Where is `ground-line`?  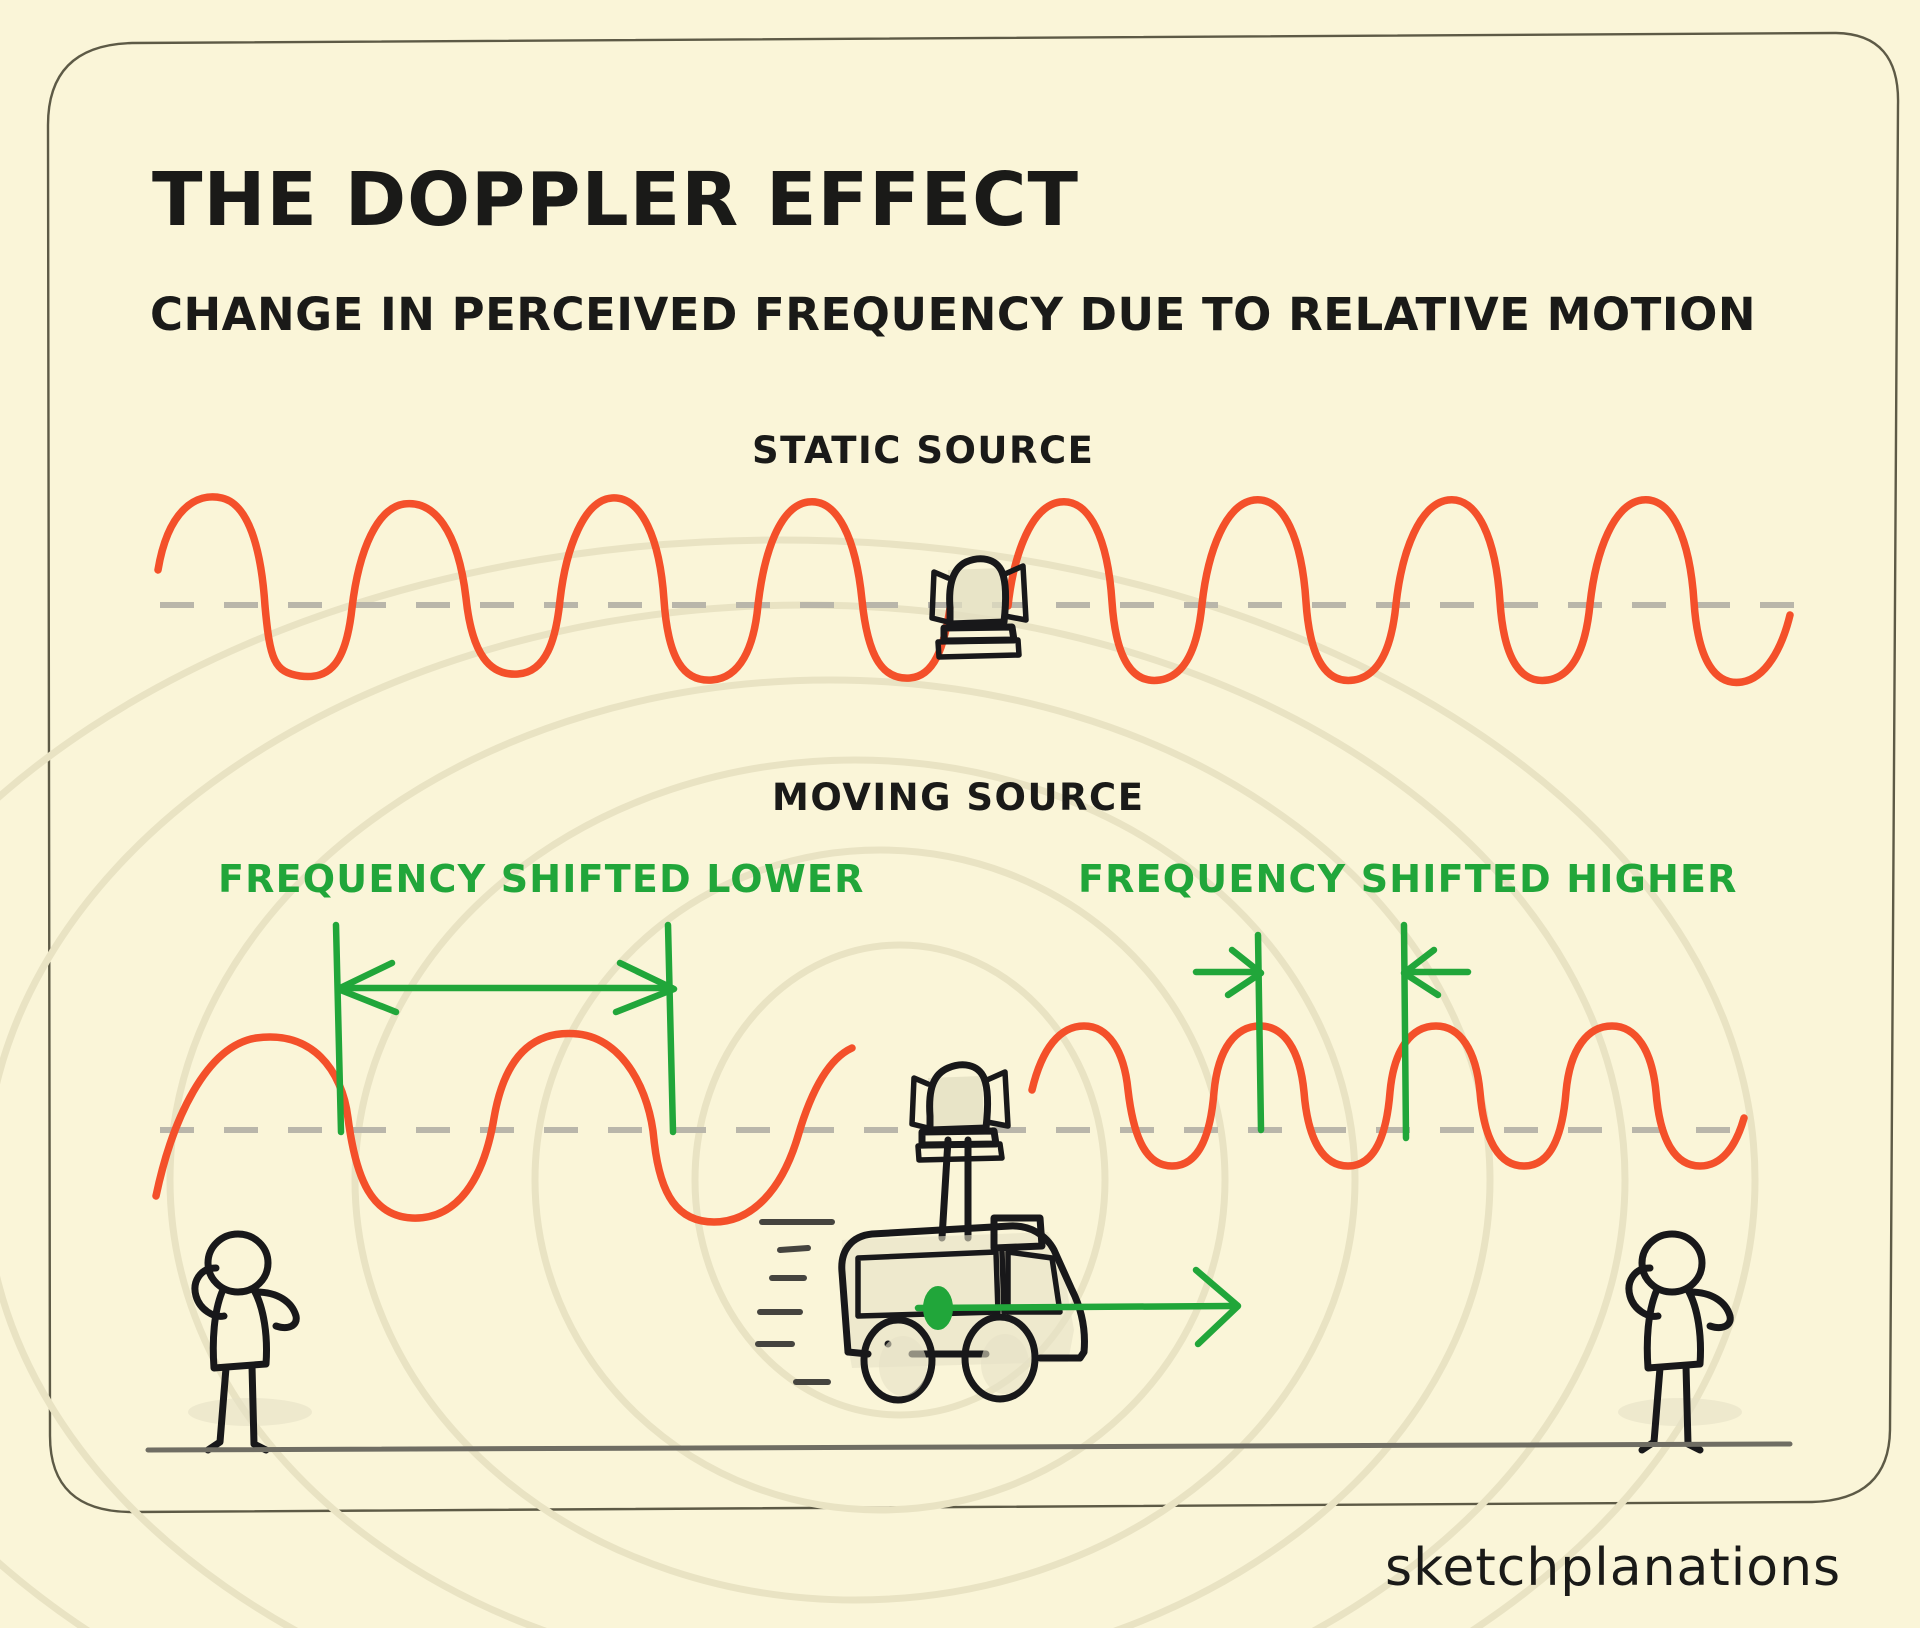
ground-line is located at coordinates (969, 1447).